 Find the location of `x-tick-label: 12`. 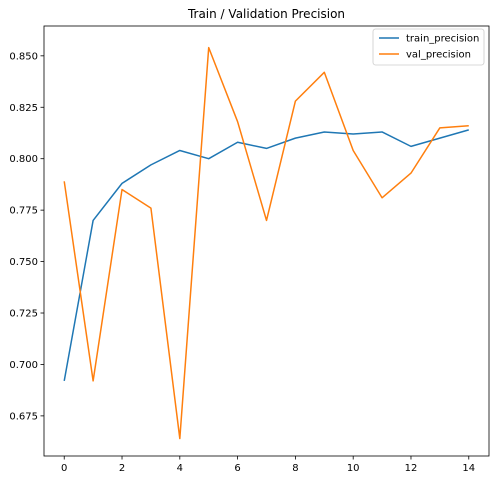

x-tick-label: 12 is located at coordinates (411, 468).